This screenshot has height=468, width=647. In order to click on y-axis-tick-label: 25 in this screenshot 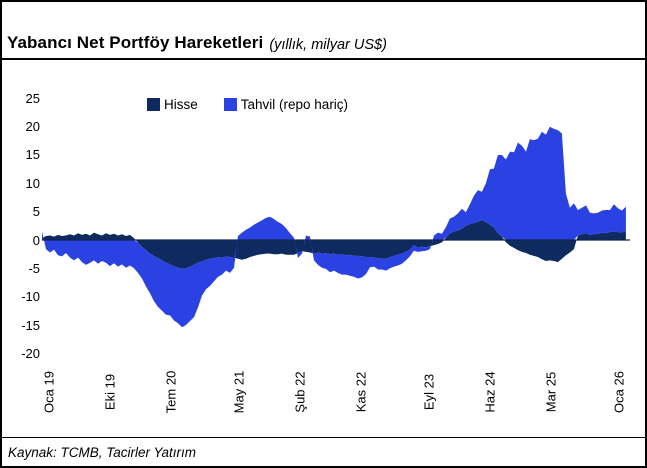, I will do `click(32, 98)`.